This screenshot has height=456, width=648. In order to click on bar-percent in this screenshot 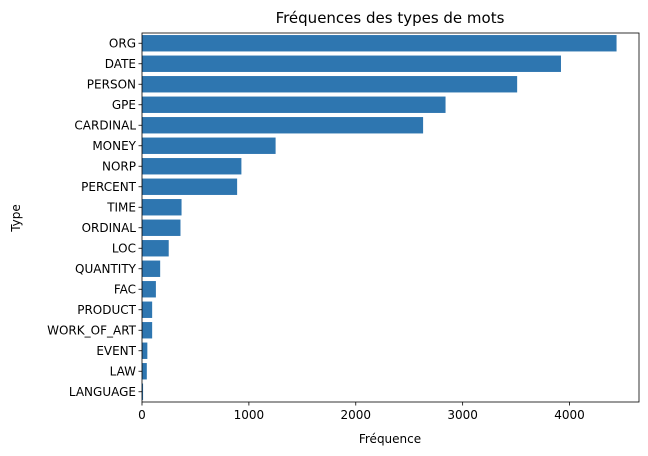, I will do `click(190, 186)`.